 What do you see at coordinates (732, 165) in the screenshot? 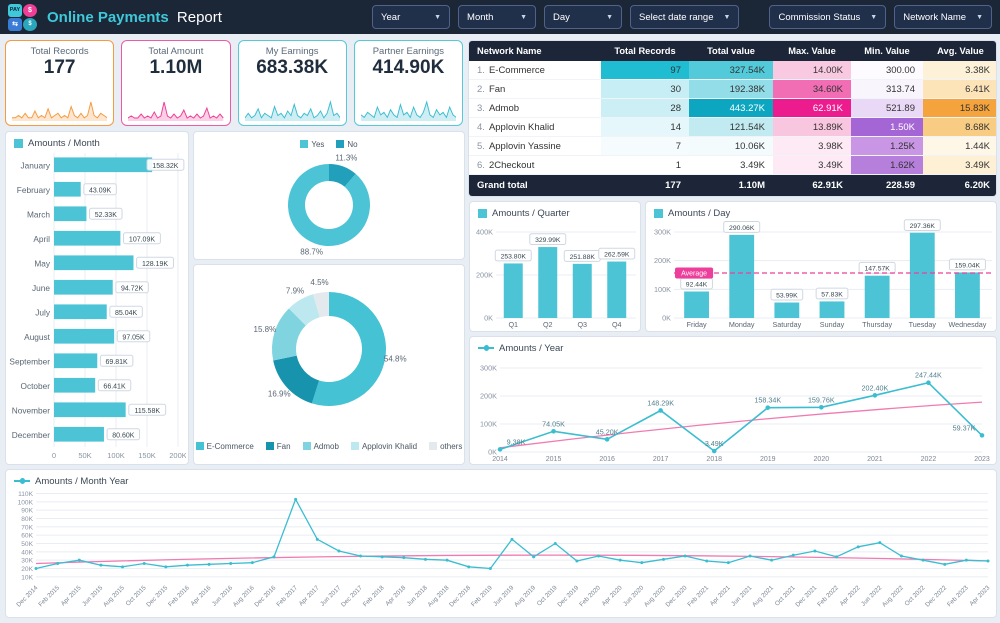
I see `table-row-2checkout: 6. 2Checkout 1 3.49K 3.49K 1.62K 3.49K` at bounding box center [732, 165].